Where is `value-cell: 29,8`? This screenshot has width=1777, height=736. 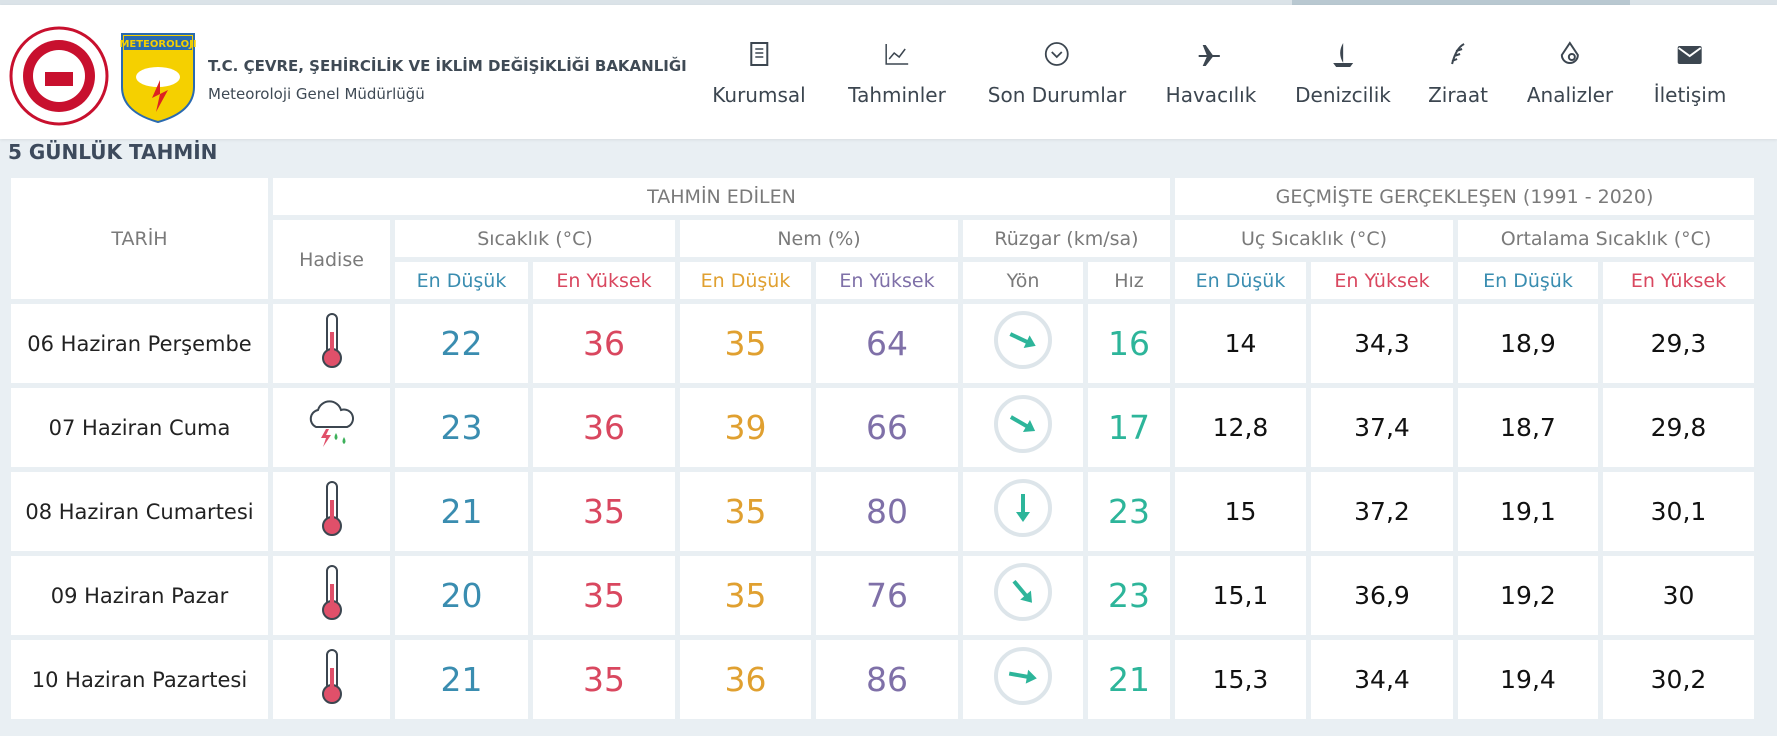
value-cell: 29,8 is located at coordinates (1678, 427).